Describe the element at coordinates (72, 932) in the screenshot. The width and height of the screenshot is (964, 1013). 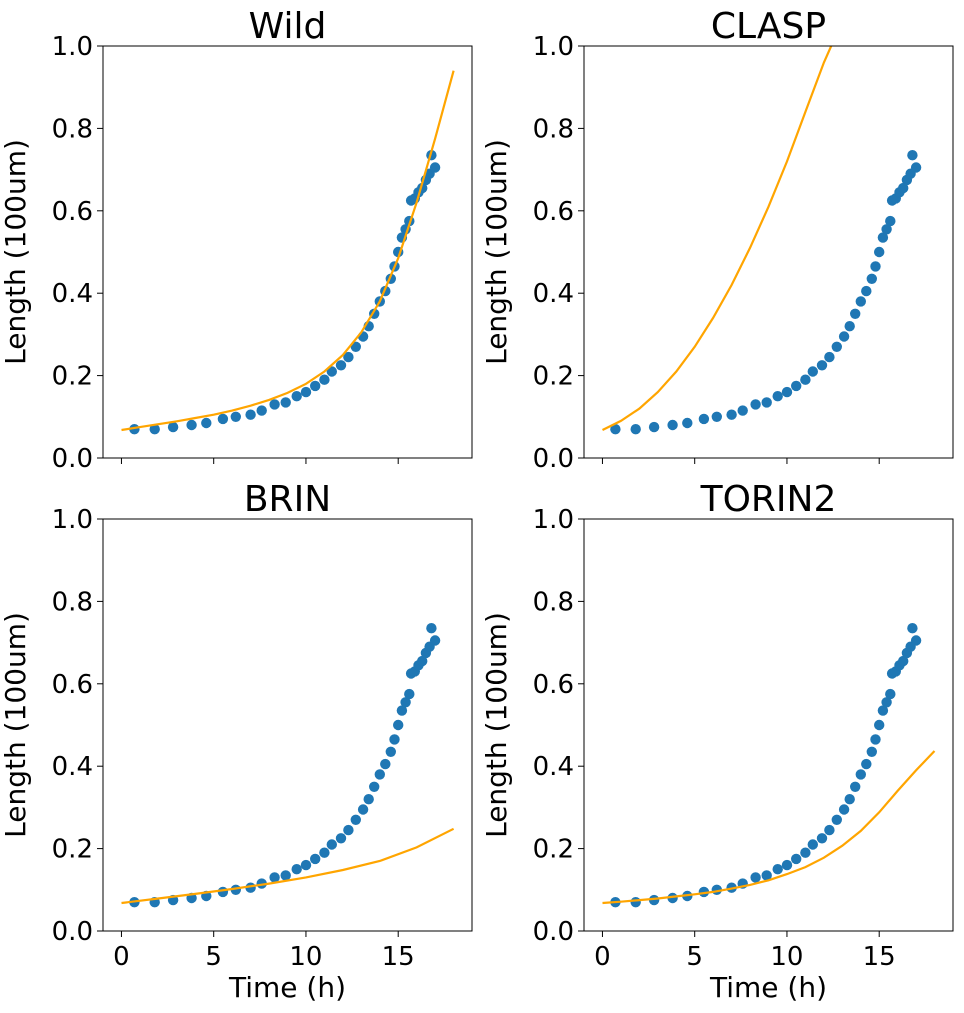
I see `y-tick-label: 0.0` at that location.